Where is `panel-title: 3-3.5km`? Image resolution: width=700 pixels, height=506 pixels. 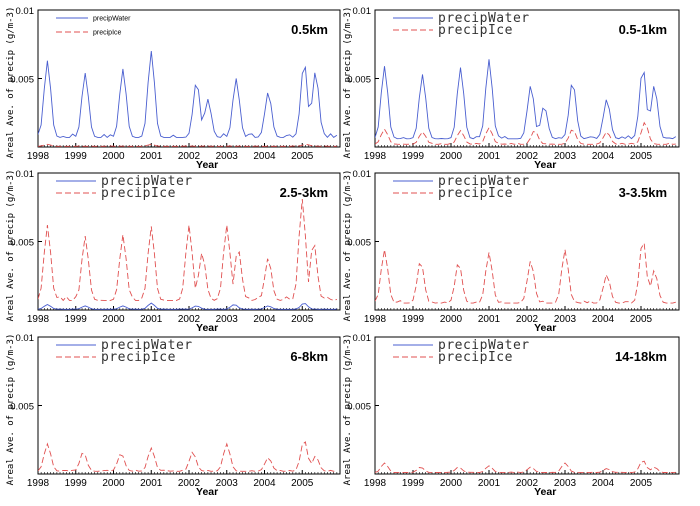
panel-title: 3-3.5km is located at coordinates (643, 192).